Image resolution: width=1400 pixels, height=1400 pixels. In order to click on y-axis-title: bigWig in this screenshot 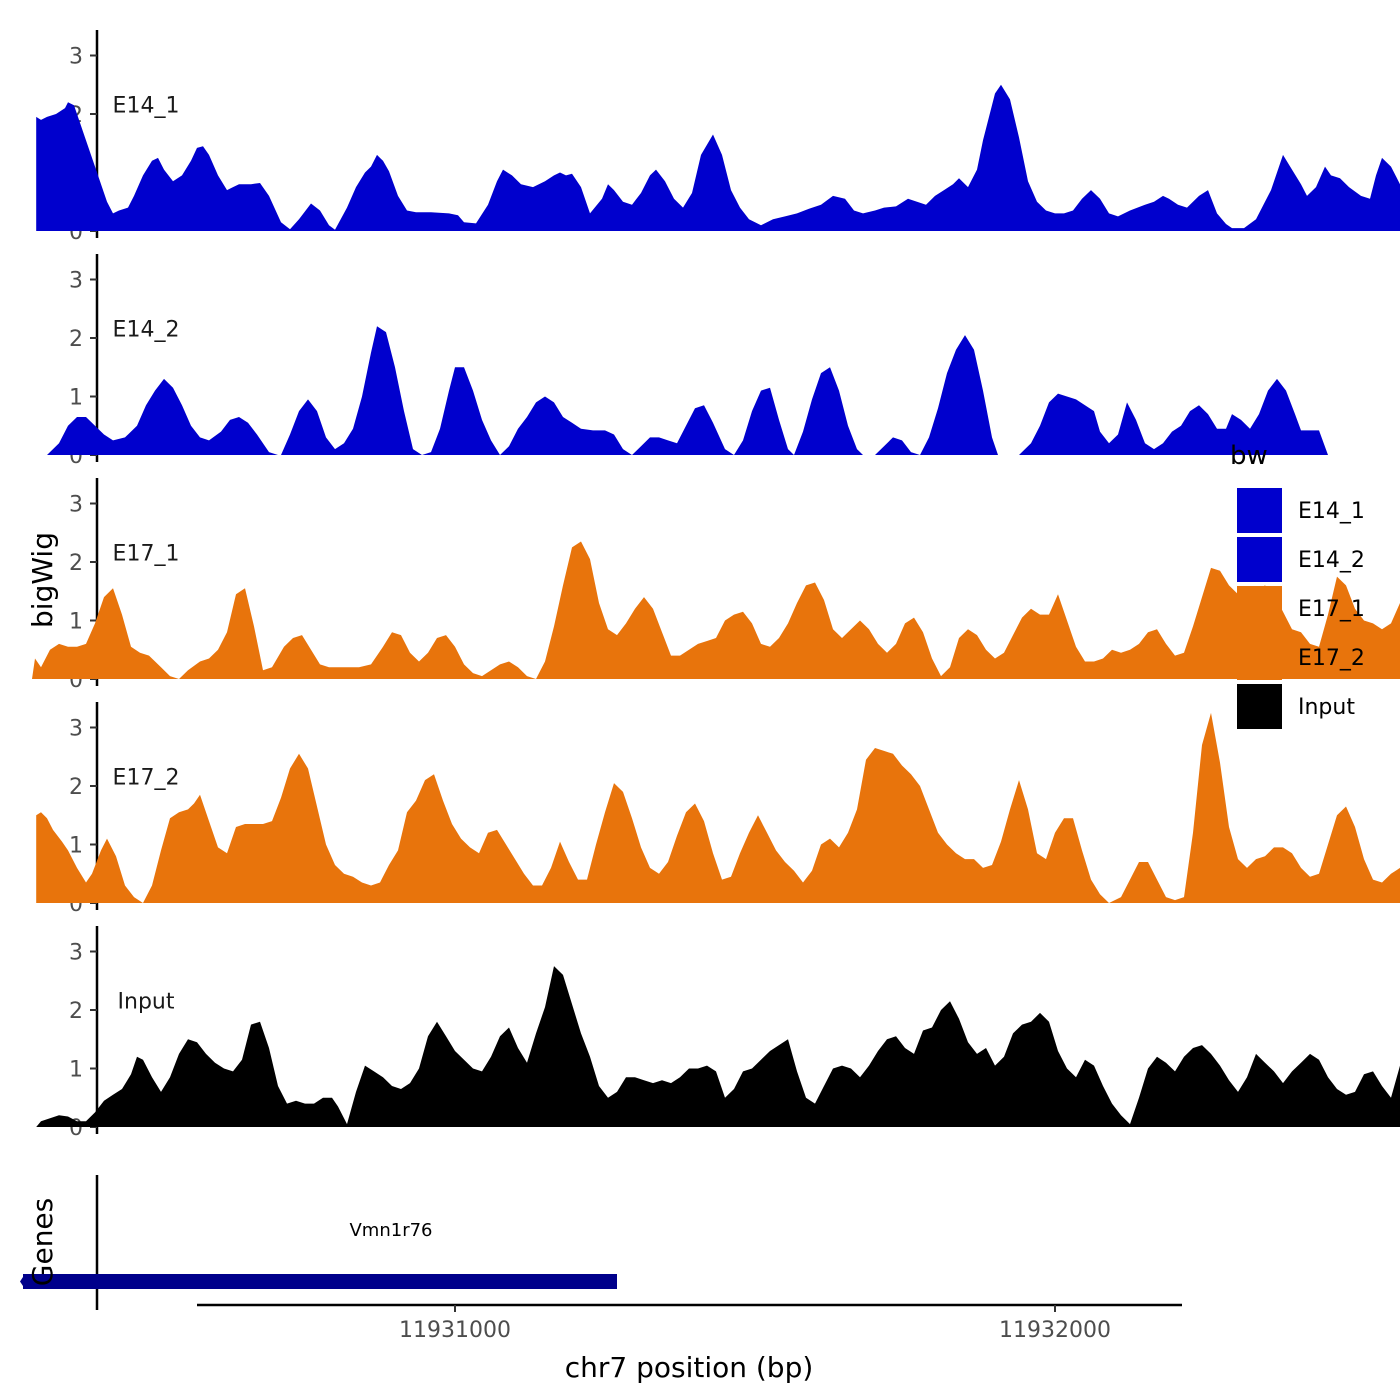, I will do `click(42, 580)`.